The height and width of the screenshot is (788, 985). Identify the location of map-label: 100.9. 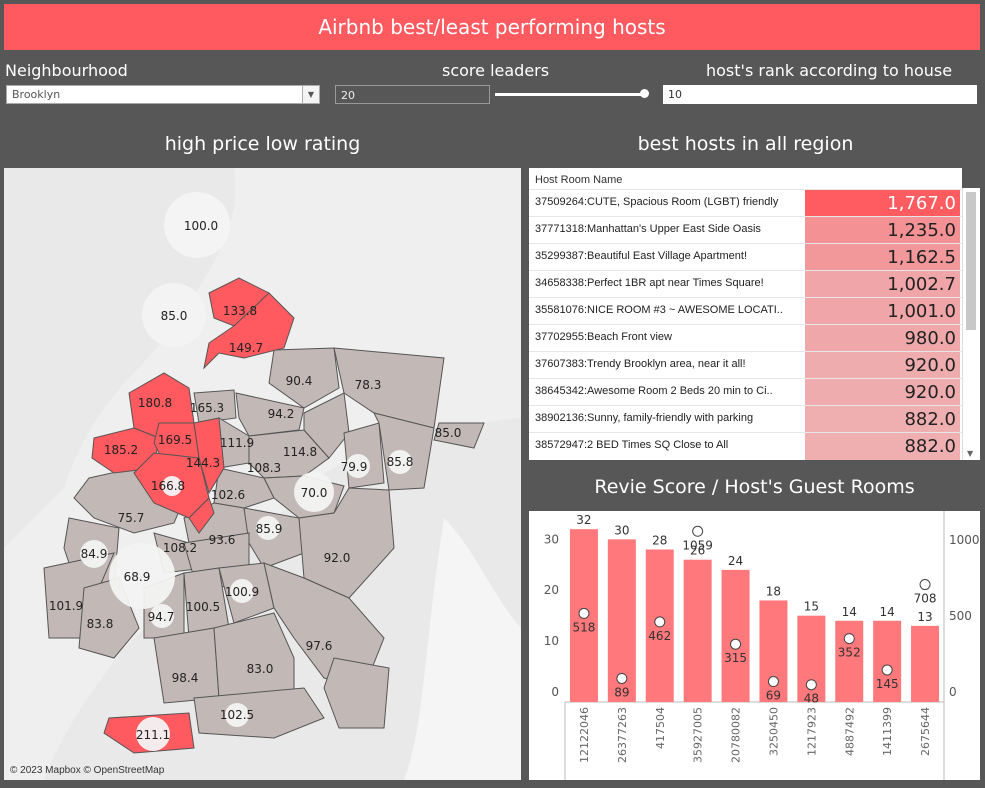
(242, 592).